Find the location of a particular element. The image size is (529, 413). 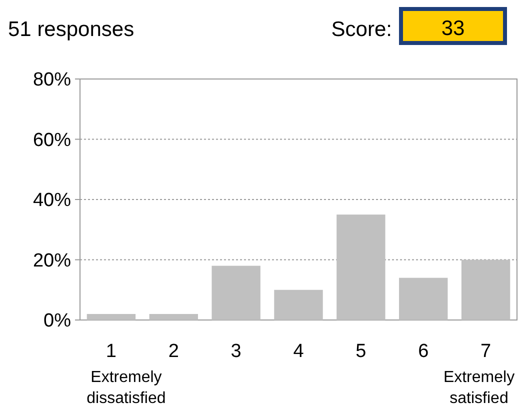

text: Extremely satisfied is located at coordinates (479, 388).